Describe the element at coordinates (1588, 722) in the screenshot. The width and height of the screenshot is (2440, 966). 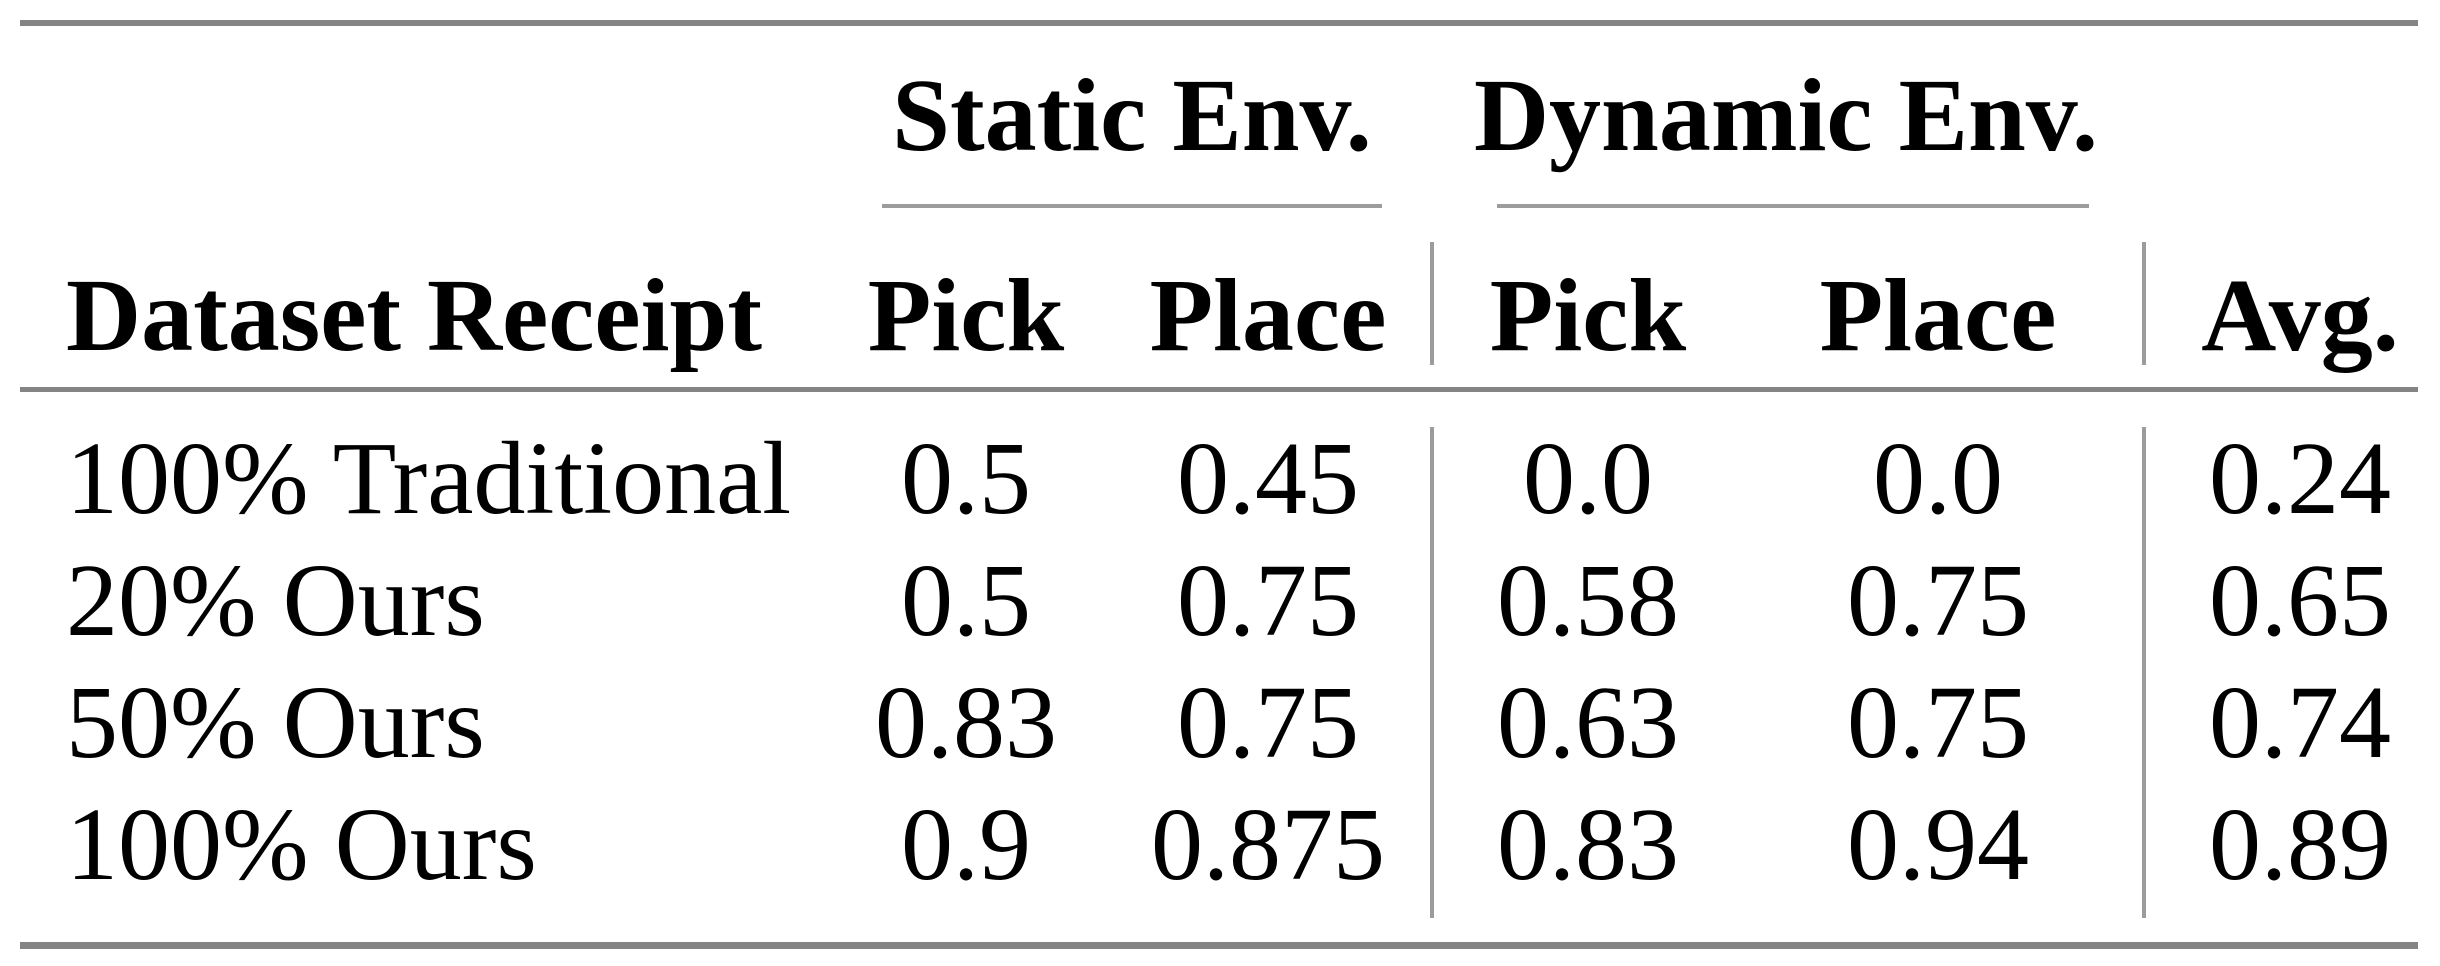
I see `cell-dynamic-pick: 0.63` at that location.